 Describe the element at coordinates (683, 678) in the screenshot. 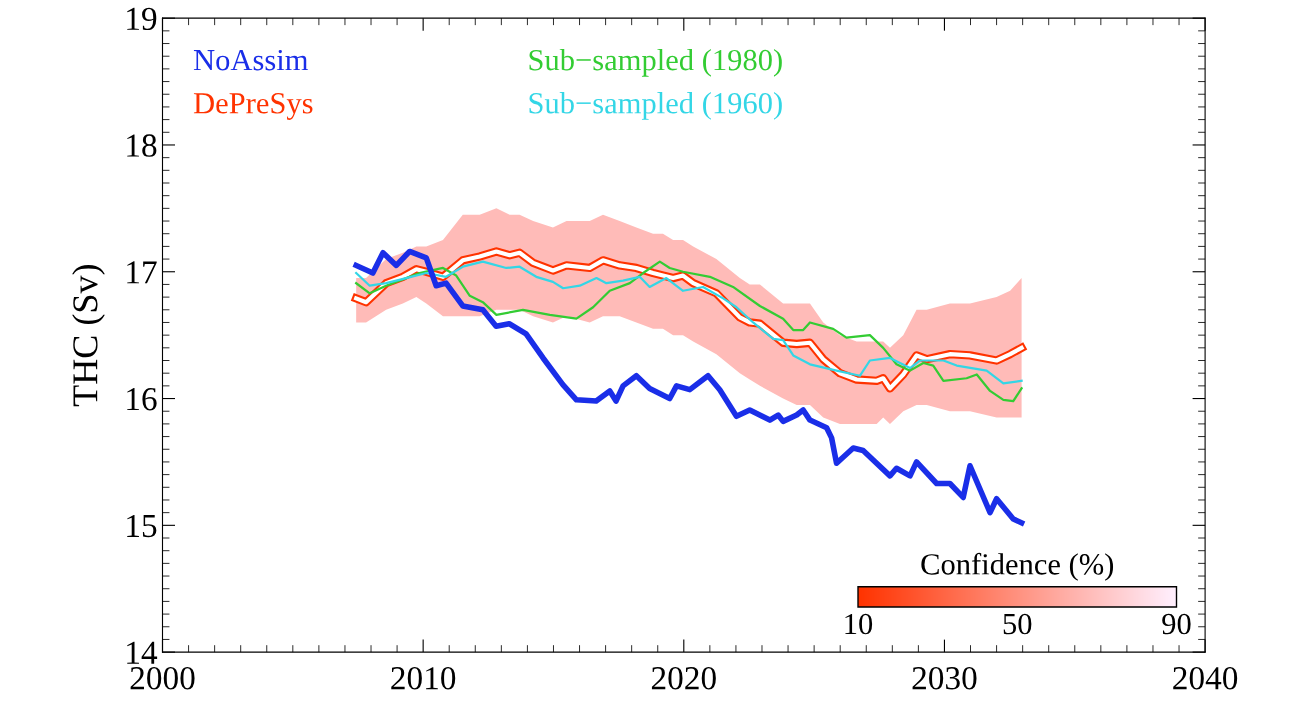

I see `x-tick-label: 2020` at that location.